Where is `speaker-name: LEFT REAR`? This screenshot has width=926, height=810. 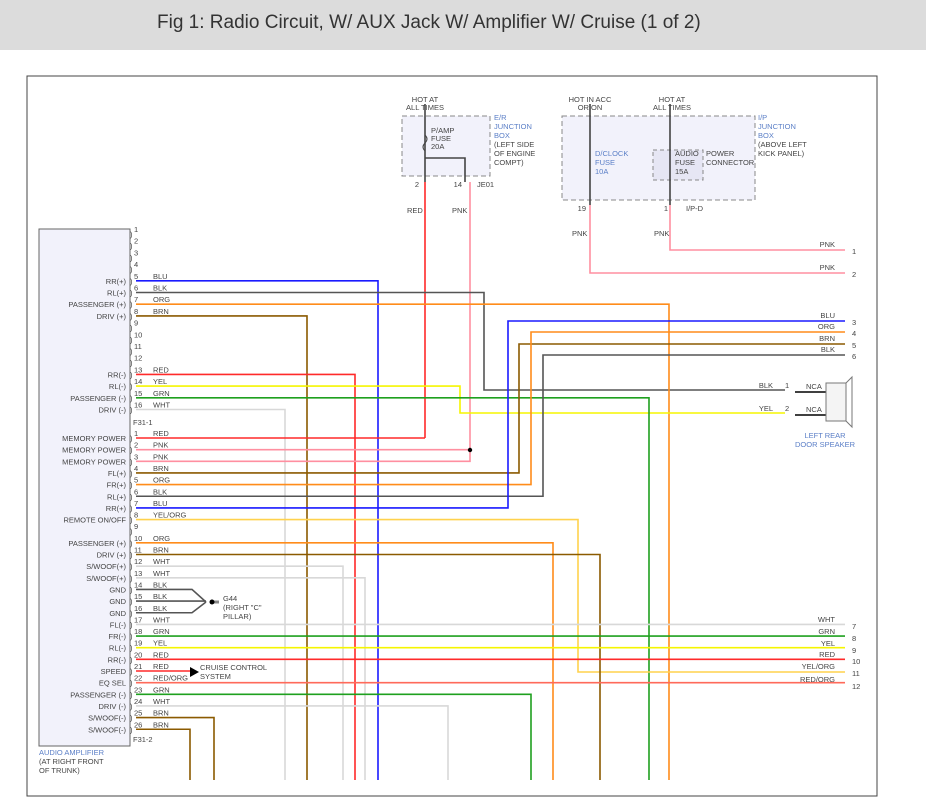 speaker-name: LEFT REAR is located at coordinates (825, 435).